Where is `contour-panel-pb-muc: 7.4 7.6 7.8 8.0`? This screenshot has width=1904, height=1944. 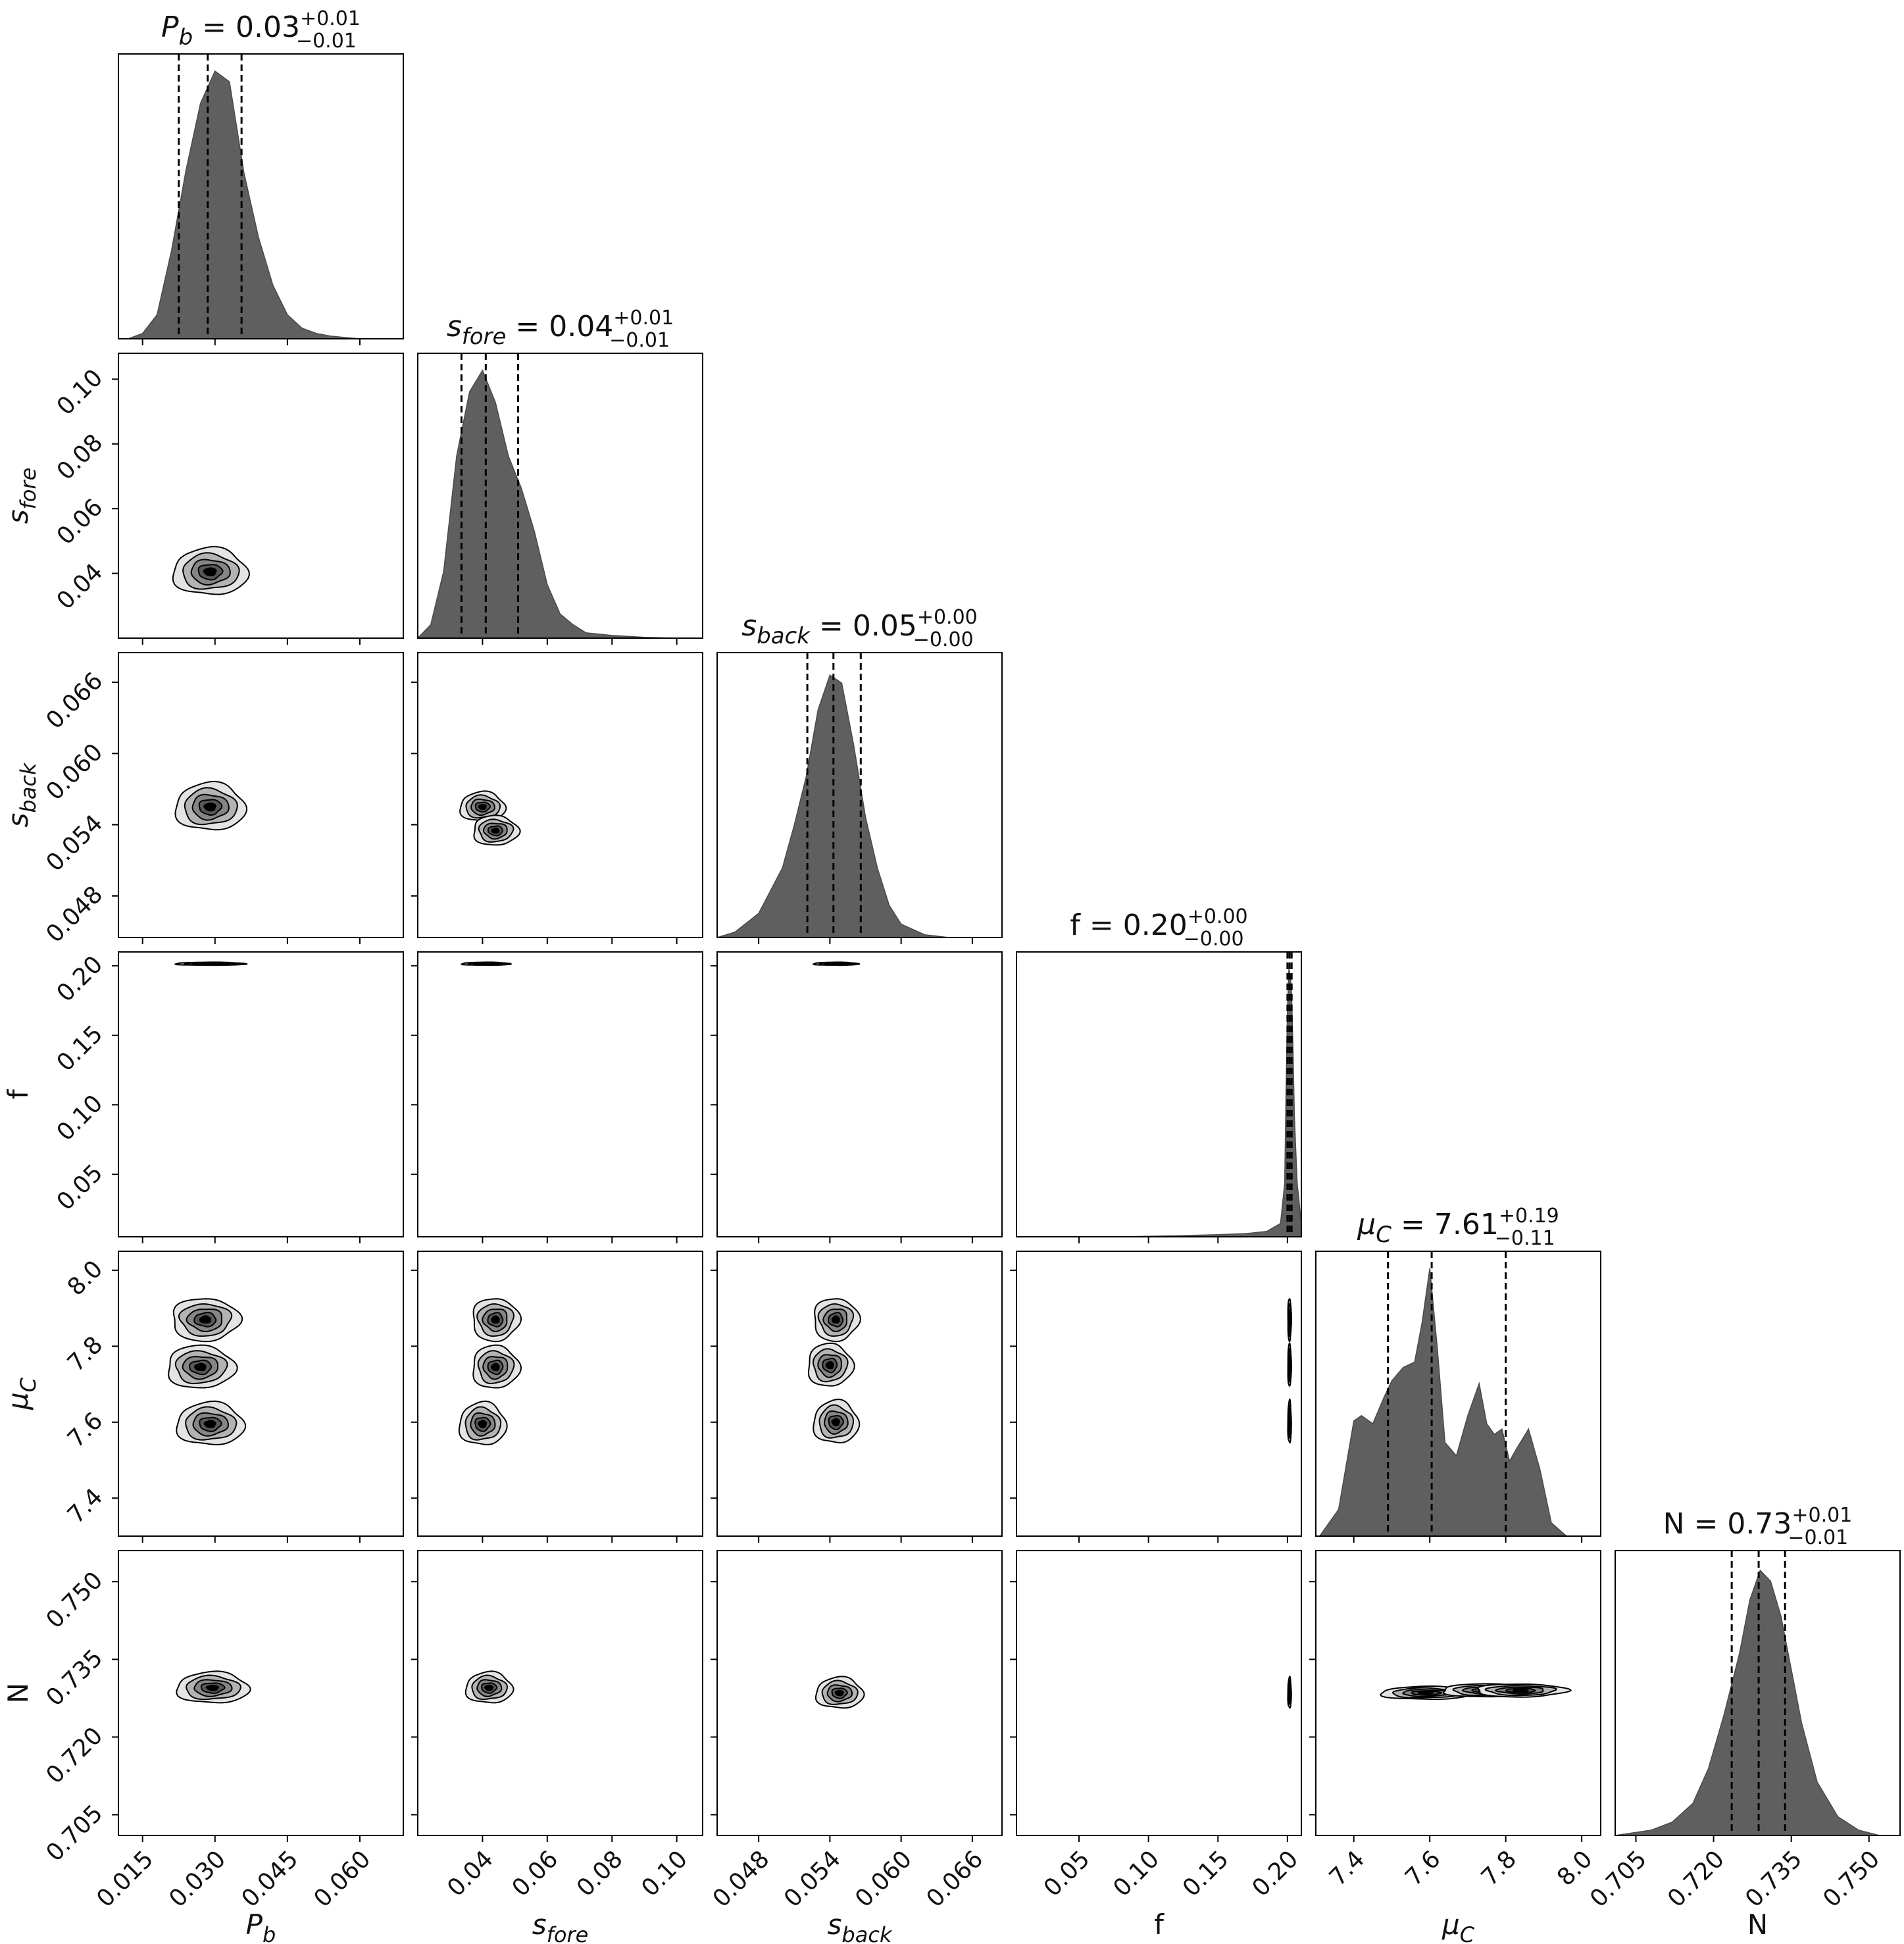
contour-panel-pb-muc: 7.4 7.6 7.8 8.0 is located at coordinates (233, 1397).